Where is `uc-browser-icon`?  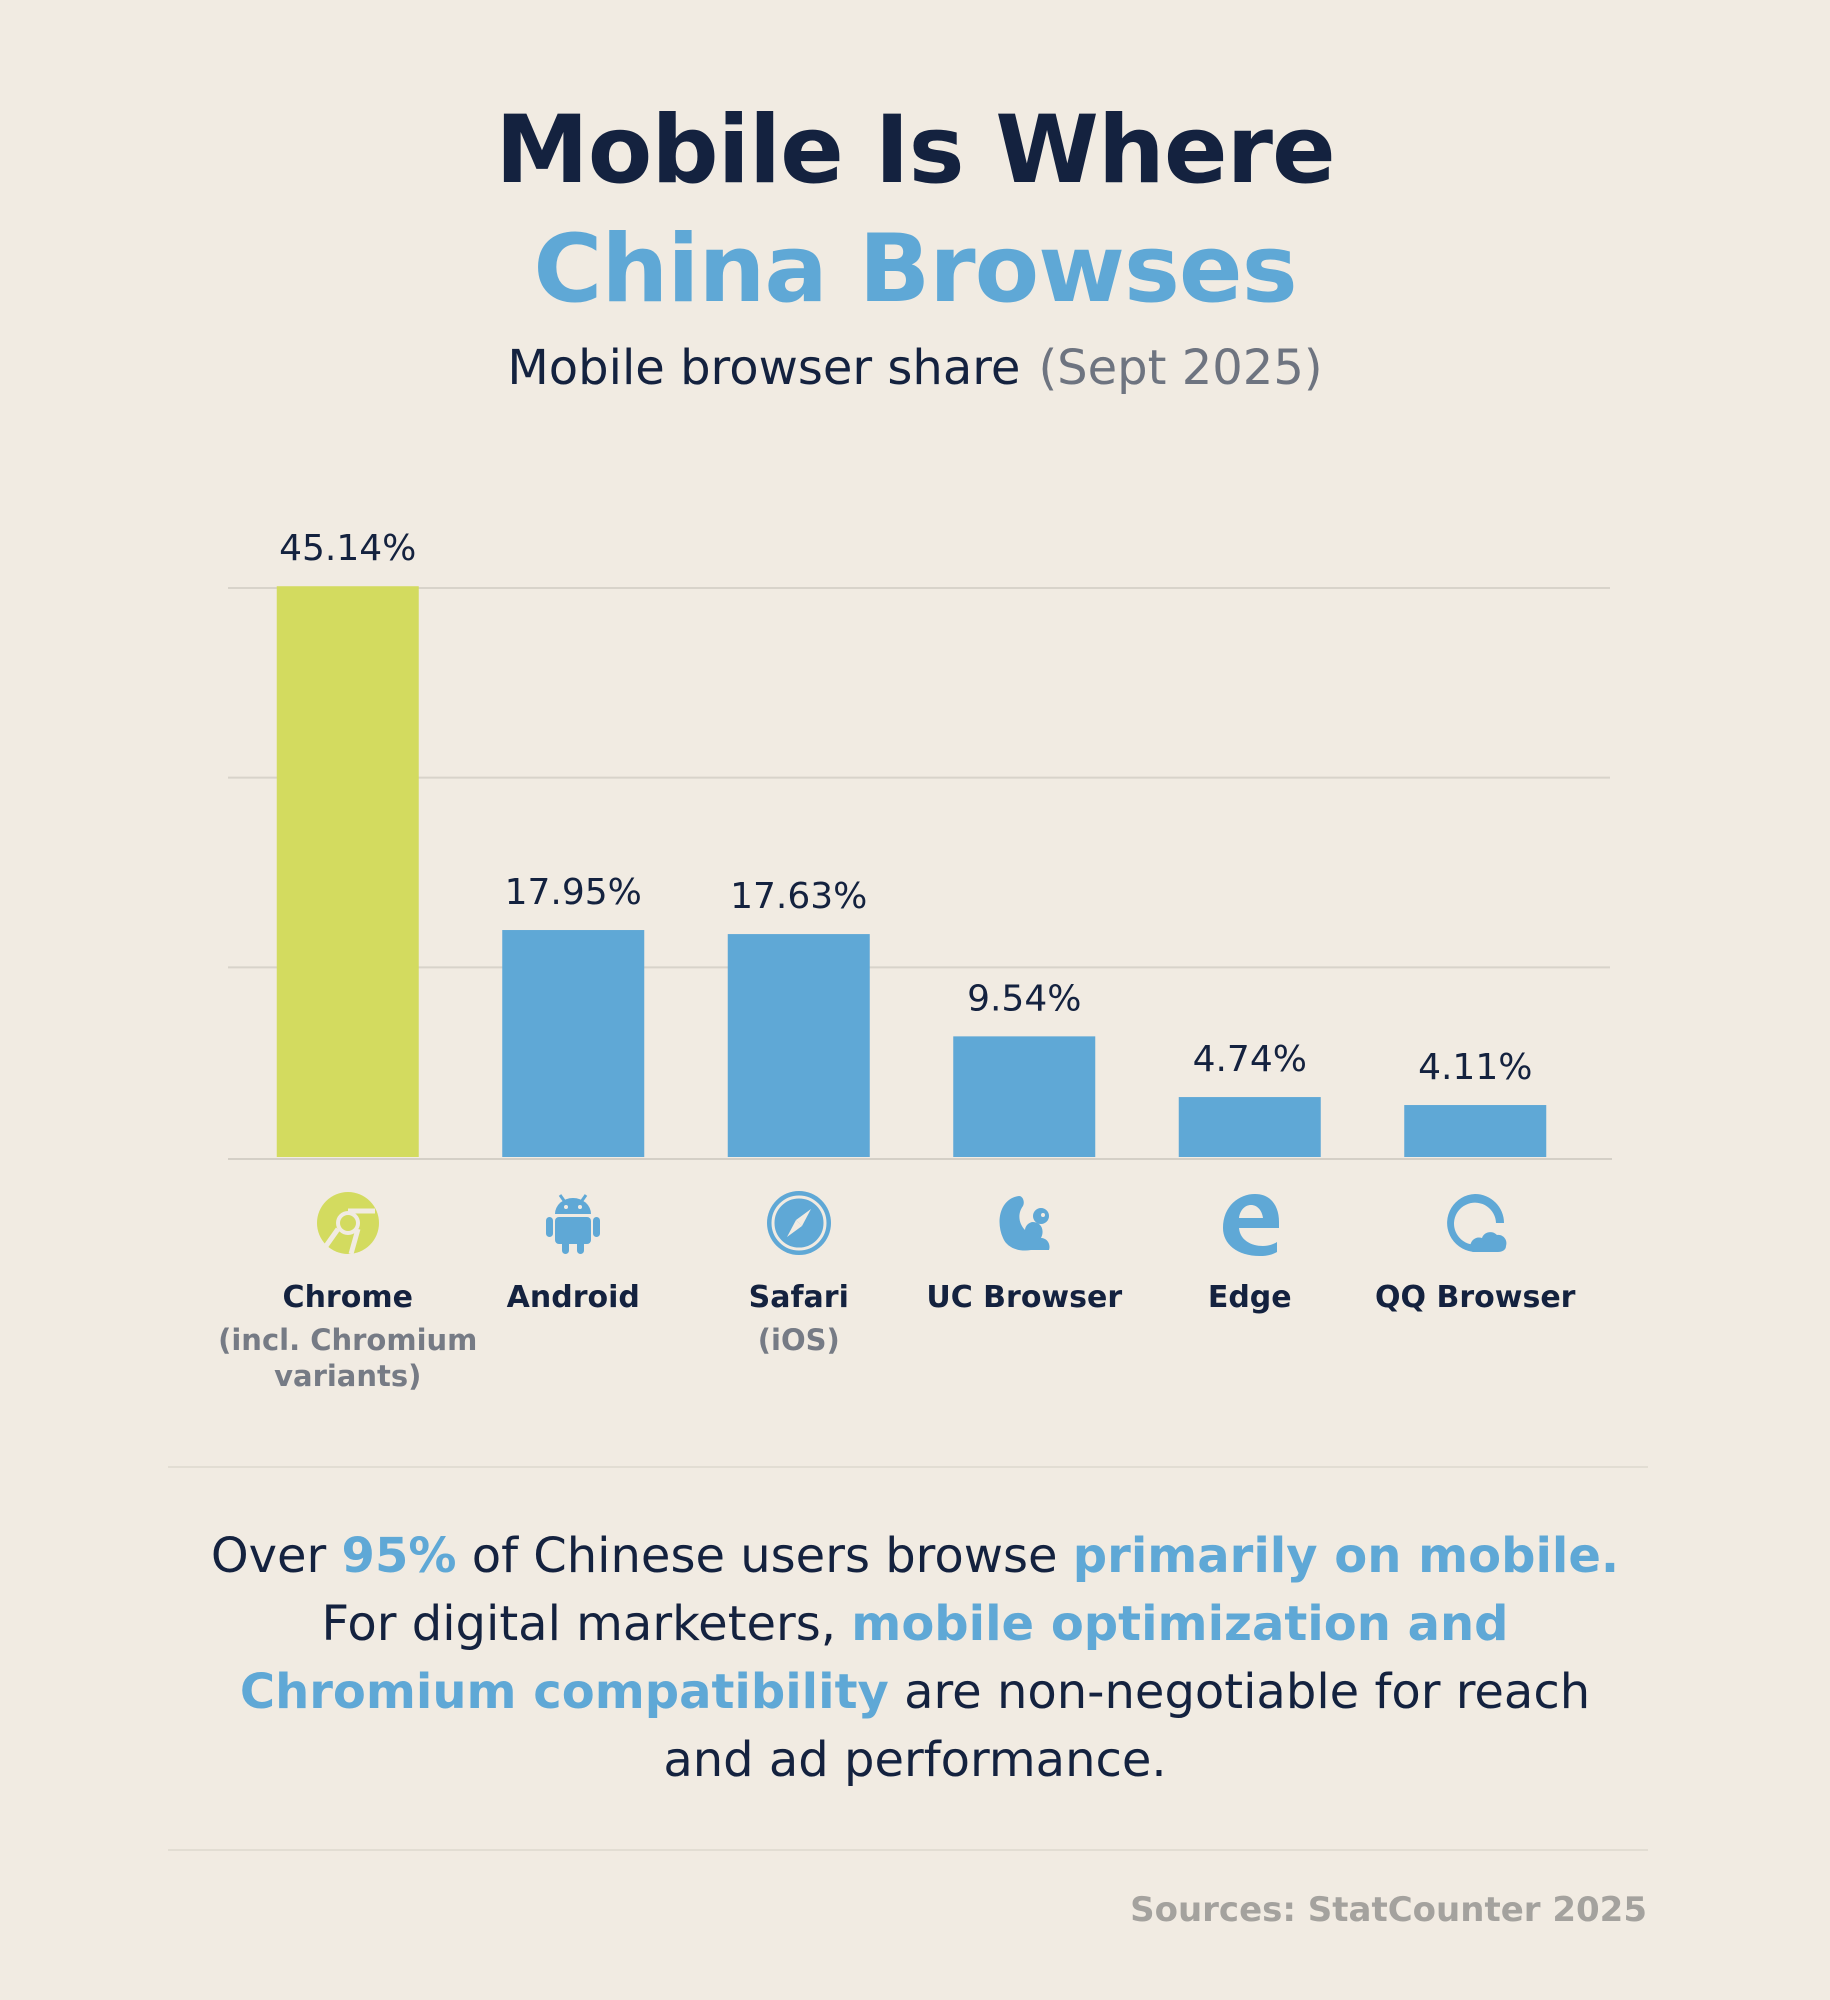
uc-browser-icon is located at coordinates (1024, 1223).